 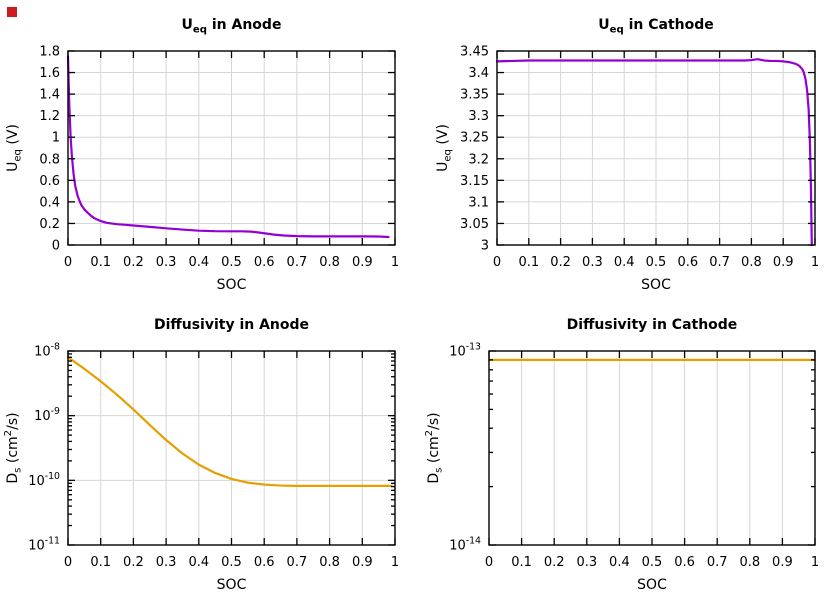 What do you see at coordinates (47, 415) in the screenshot?
I see `y-tick-label: 10⁻⁹` at bounding box center [47, 415].